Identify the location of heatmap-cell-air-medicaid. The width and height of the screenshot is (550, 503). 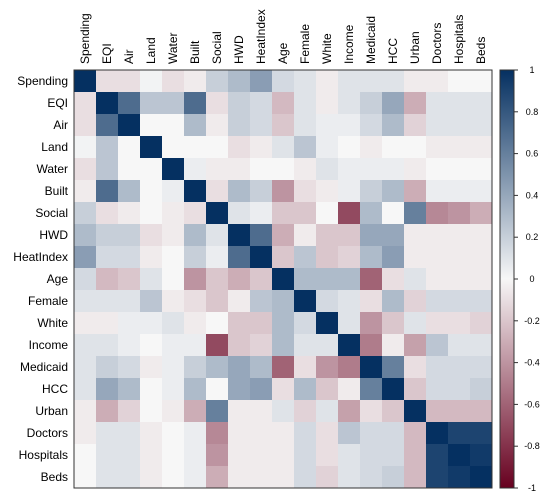
(371, 125).